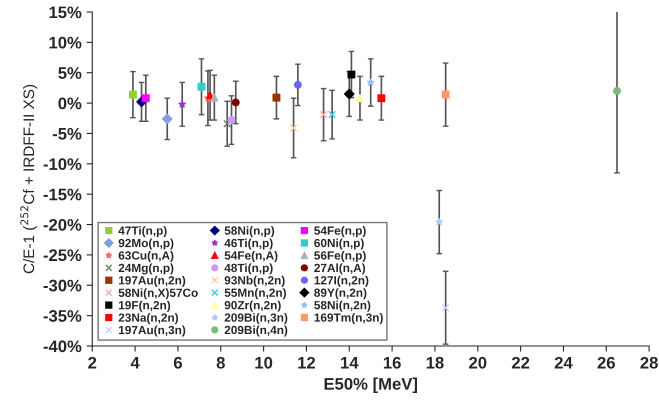 This screenshot has height=400, width=659. I want to click on x-axis-title: E50% [MeV], so click(370, 386).